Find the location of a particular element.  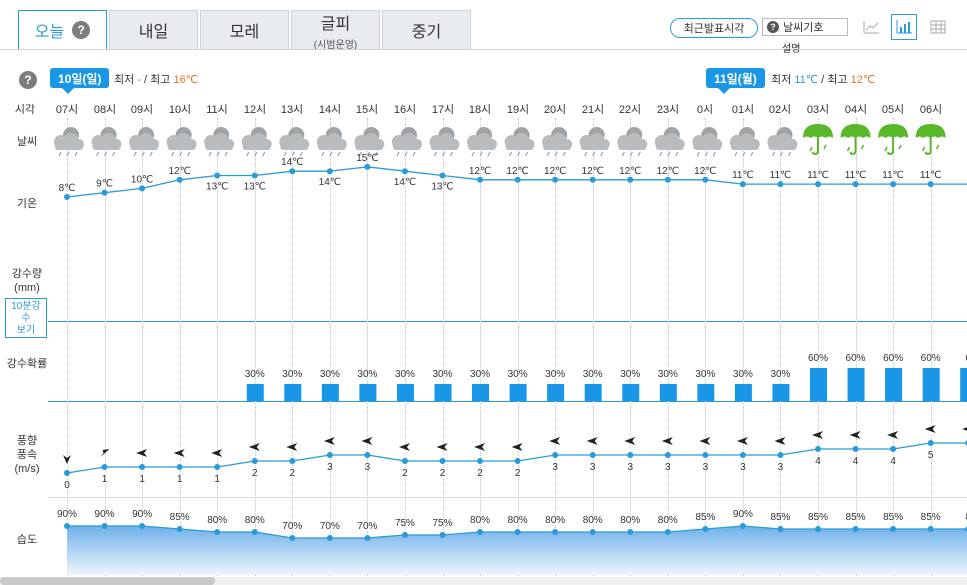

line-graph-view-button is located at coordinates (871, 27).